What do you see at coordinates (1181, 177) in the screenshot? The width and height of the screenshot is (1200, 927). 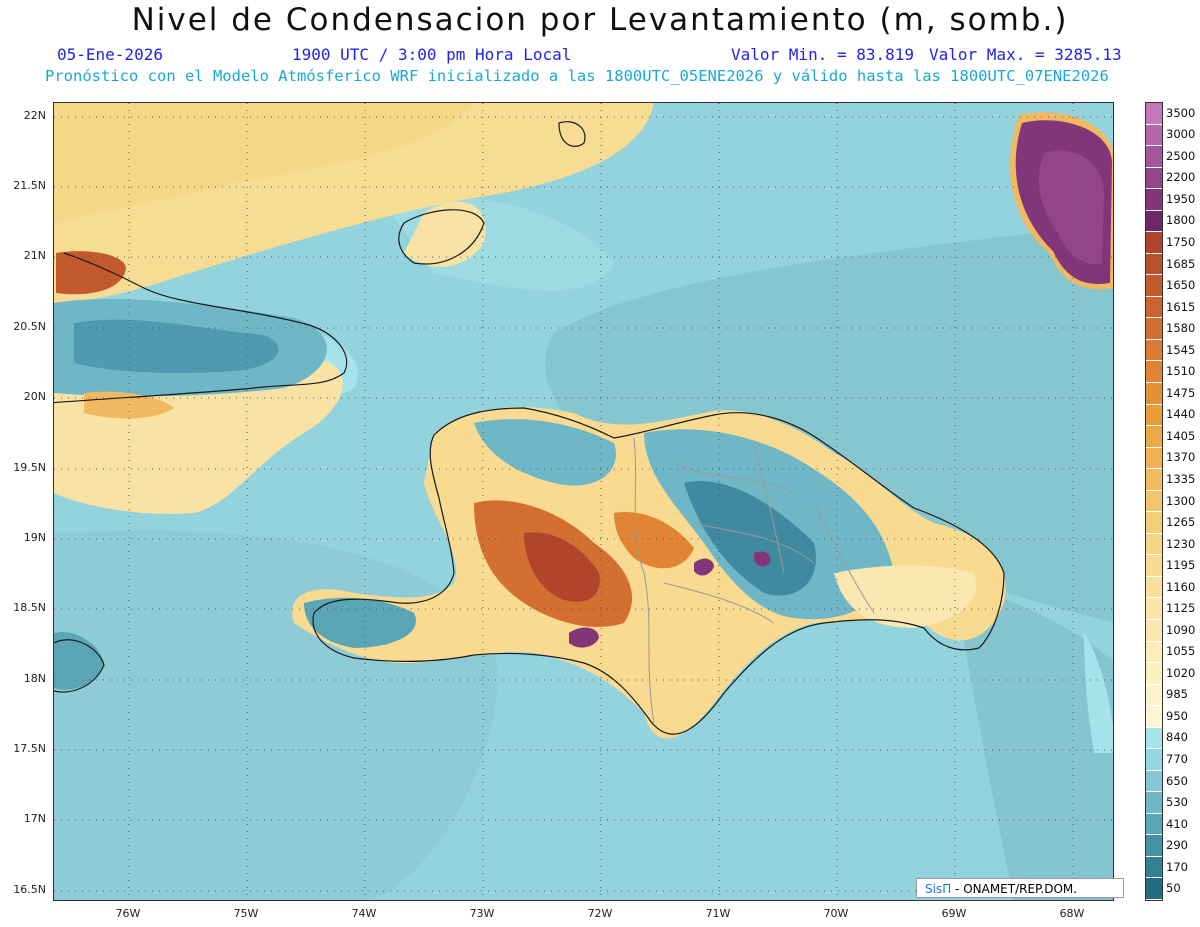 I see `colorbar-label: 2200` at bounding box center [1181, 177].